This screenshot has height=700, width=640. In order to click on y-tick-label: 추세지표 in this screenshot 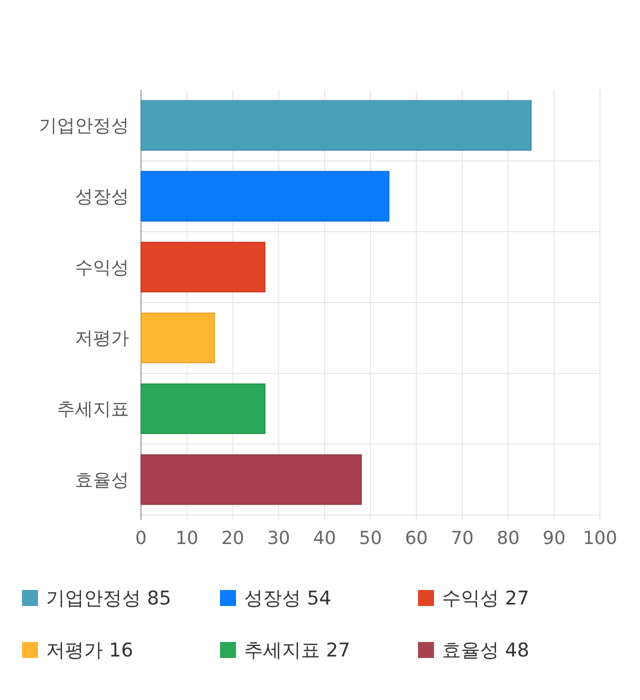, I will do `click(93, 409)`.